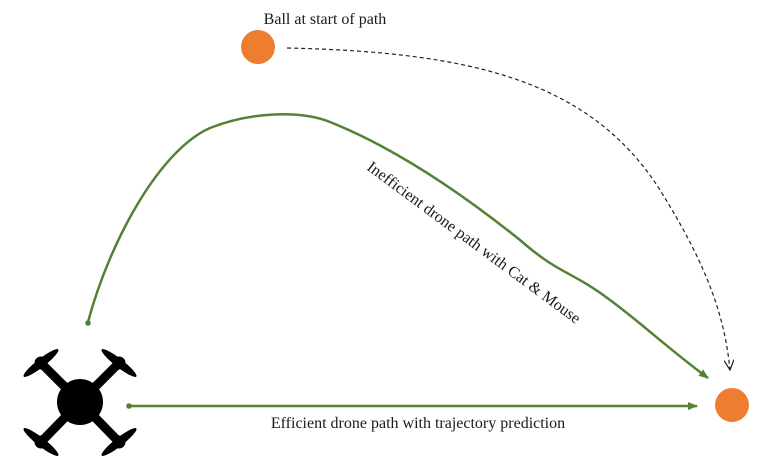 The image size is (759, 465). I want to click on quadcopter-drone-icon, so click(80, 402).